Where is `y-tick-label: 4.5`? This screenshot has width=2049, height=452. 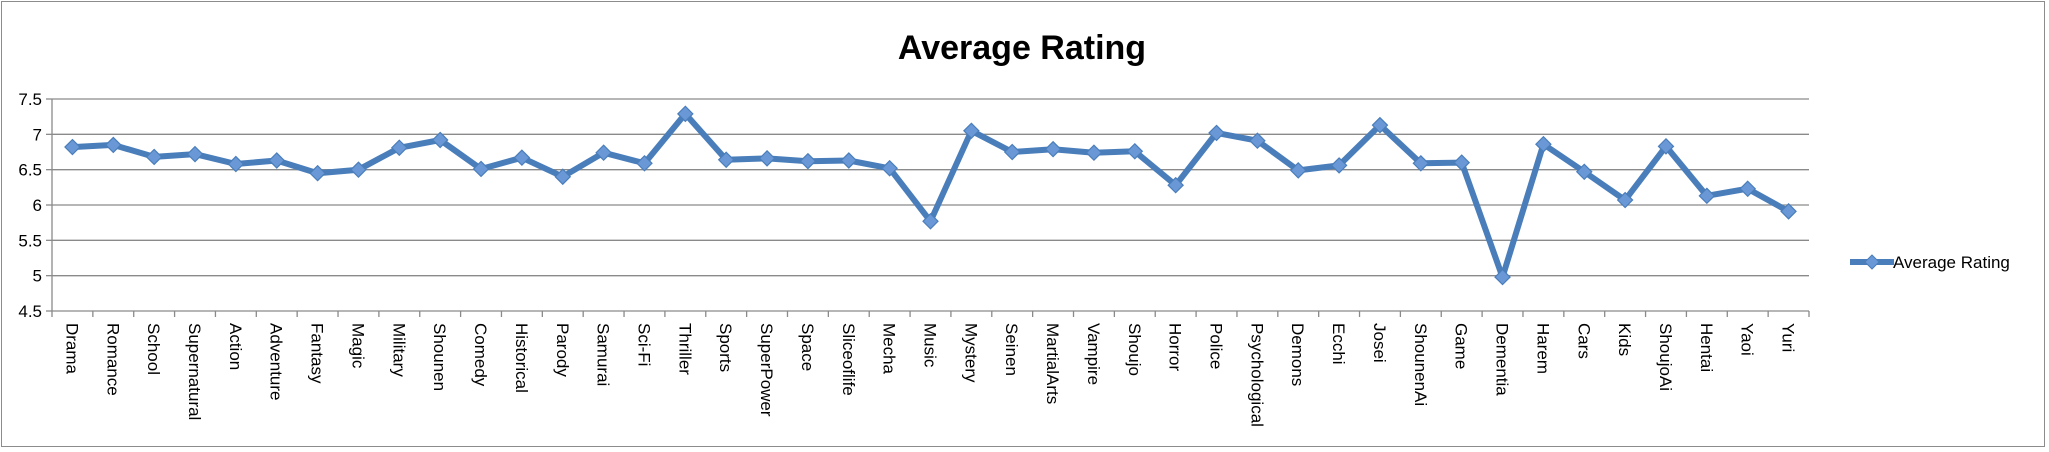 y-tick-label: 4.5 is located at coordinates (30, 311).